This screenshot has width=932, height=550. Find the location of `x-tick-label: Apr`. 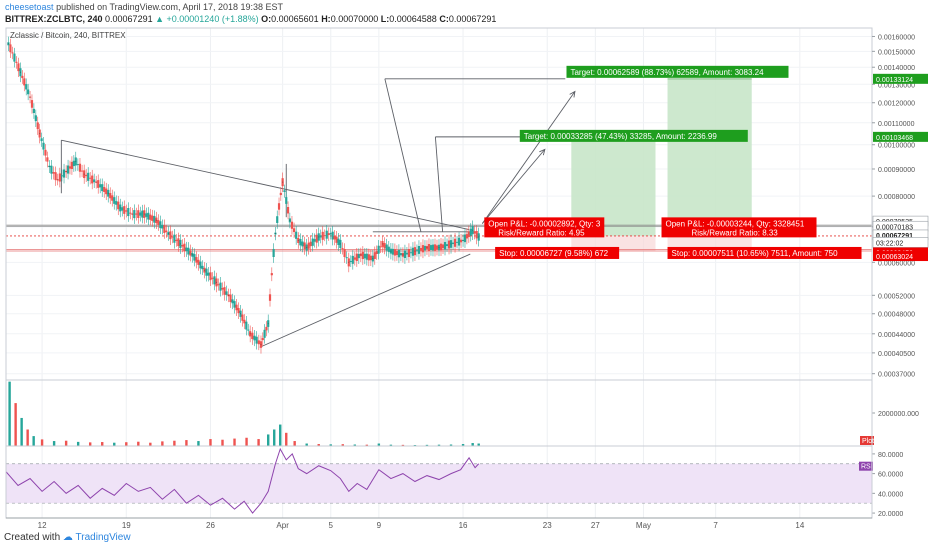

x-tick-label: Apr is located at coordinates (282, 525).